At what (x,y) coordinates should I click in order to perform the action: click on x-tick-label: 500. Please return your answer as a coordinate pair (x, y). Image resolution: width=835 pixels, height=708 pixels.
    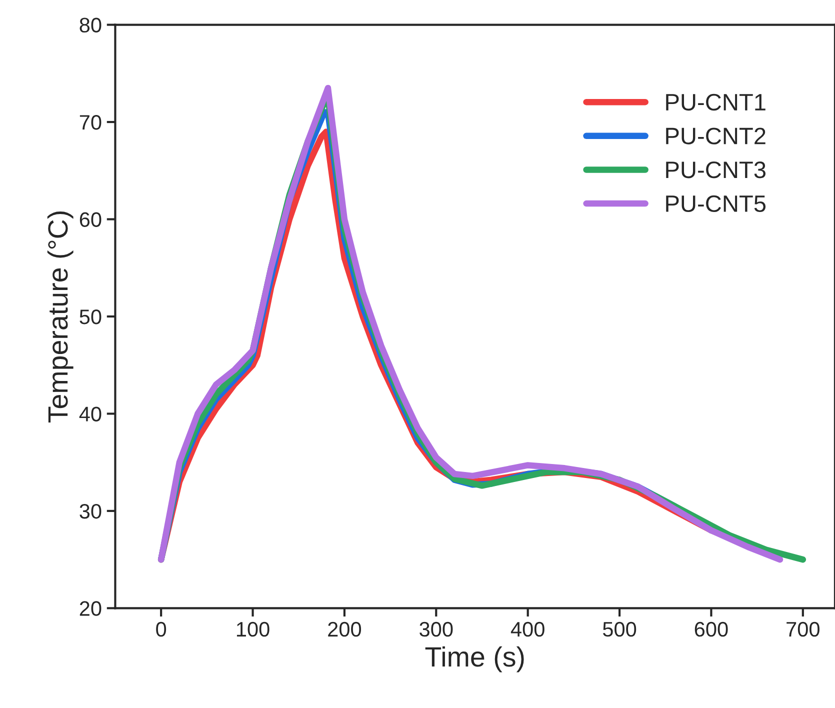
    Looking at the image, I should click on (619, 629).